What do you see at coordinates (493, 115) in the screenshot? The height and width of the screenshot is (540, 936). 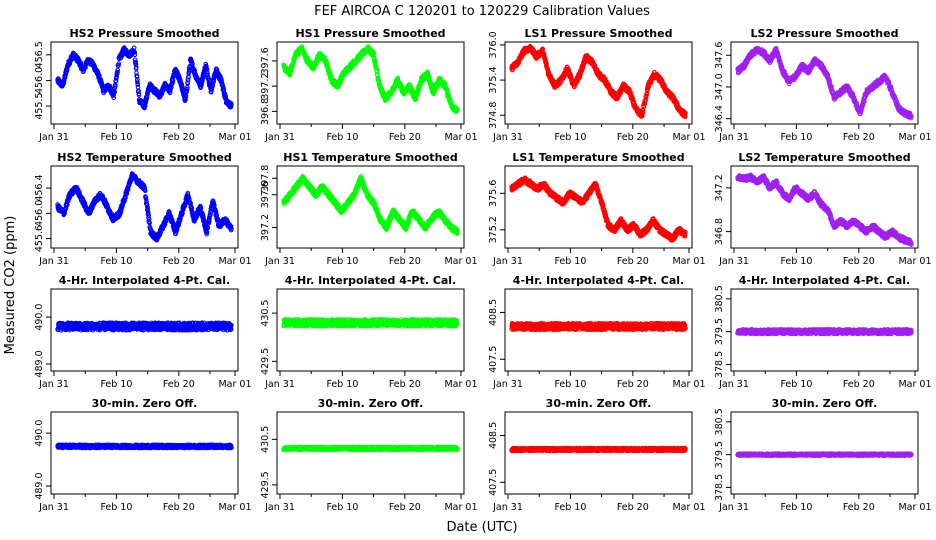 I see `y-tick-label: 374.8` at bounding box center [493, 115].